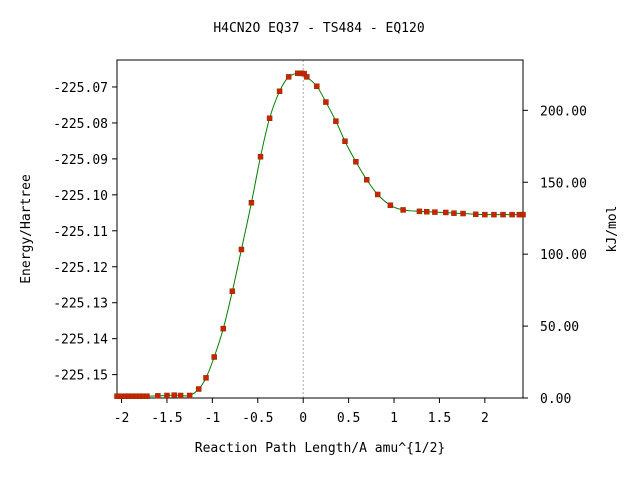  What do you see at coordinates (80, 376) in the screenshot?
I see `y-left-tick-label: -225.15` at bounding box center [80, 376].